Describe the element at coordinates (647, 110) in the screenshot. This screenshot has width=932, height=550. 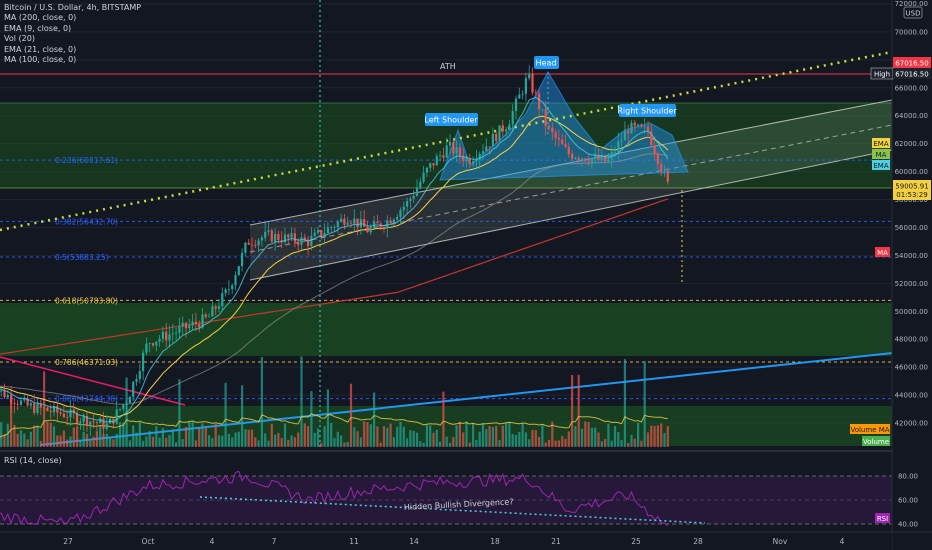
I see `right-shoulder-box` at that location.